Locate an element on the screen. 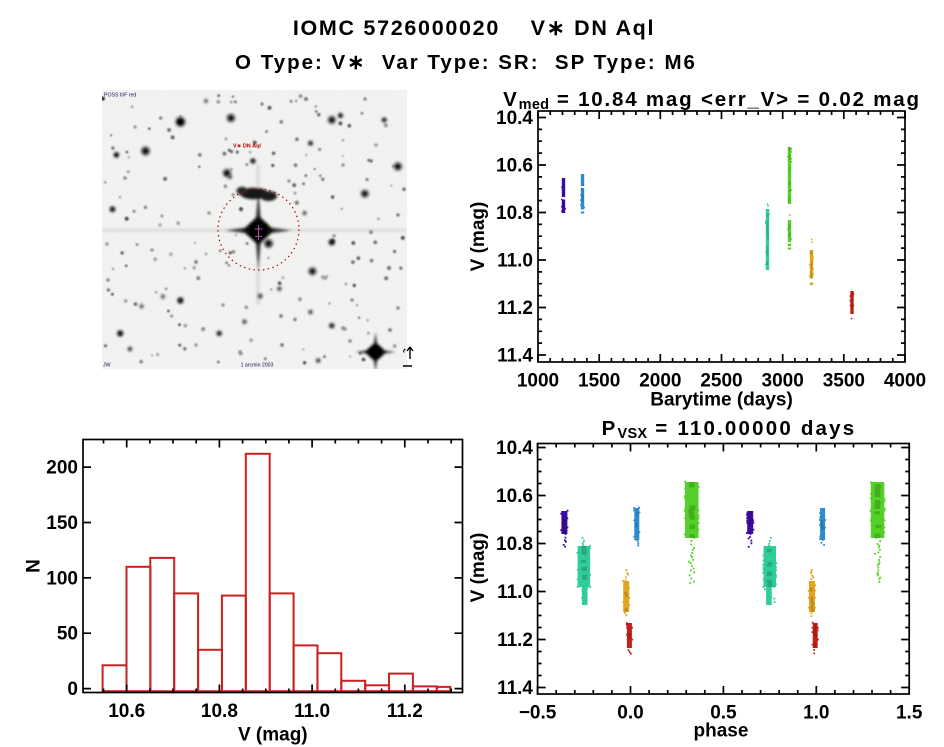 The width and height of the screenshot is (944, 747). svg-text: 2500 is located at coordinates (721, 381).